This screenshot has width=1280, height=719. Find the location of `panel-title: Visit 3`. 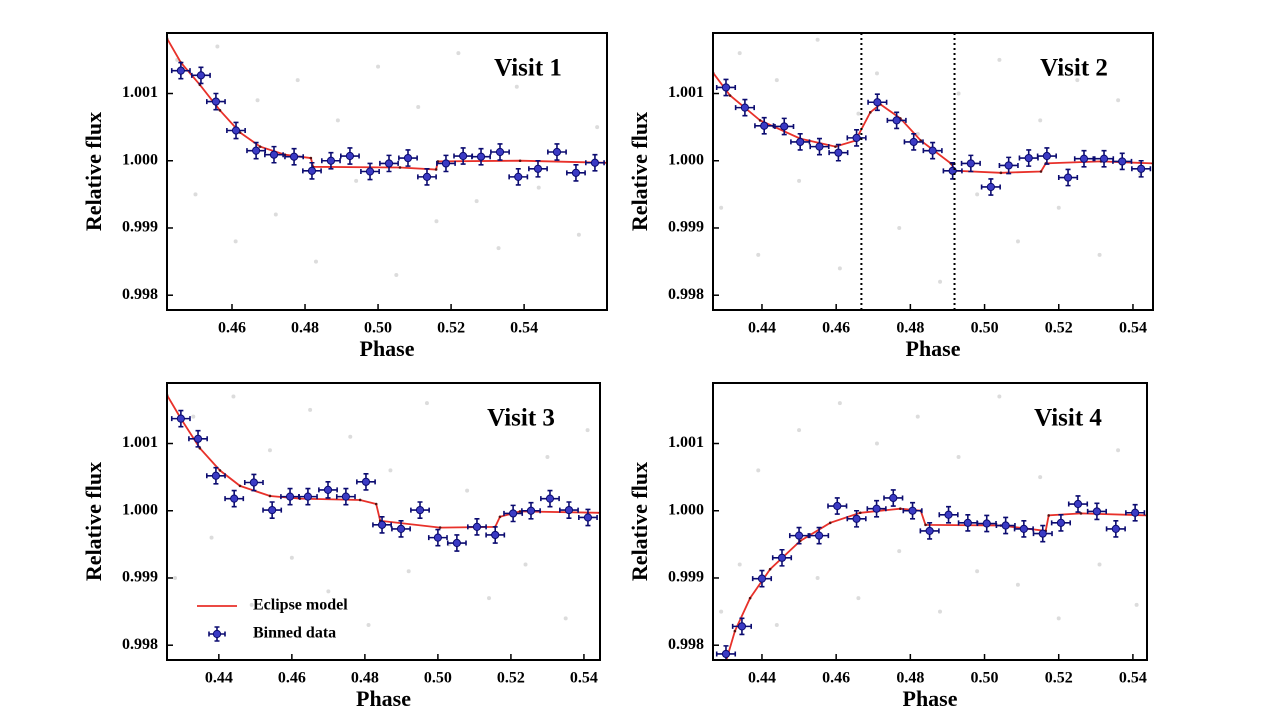

panel-title: Visit 3 is located at coordinates (521, 418).